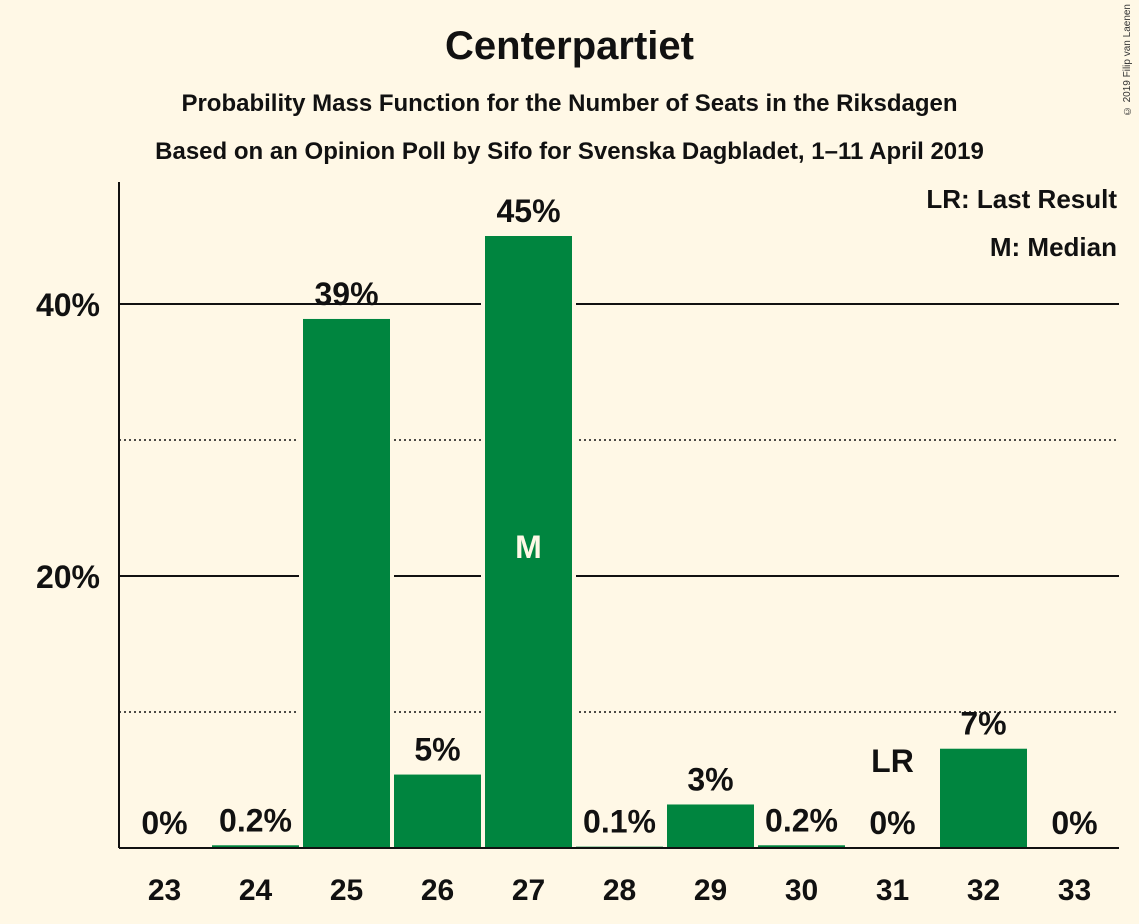  What do you see at coordinates (528, 211) in the screenshot?
I see `bar-value-label: 45%` at bounding box center [528, 211].